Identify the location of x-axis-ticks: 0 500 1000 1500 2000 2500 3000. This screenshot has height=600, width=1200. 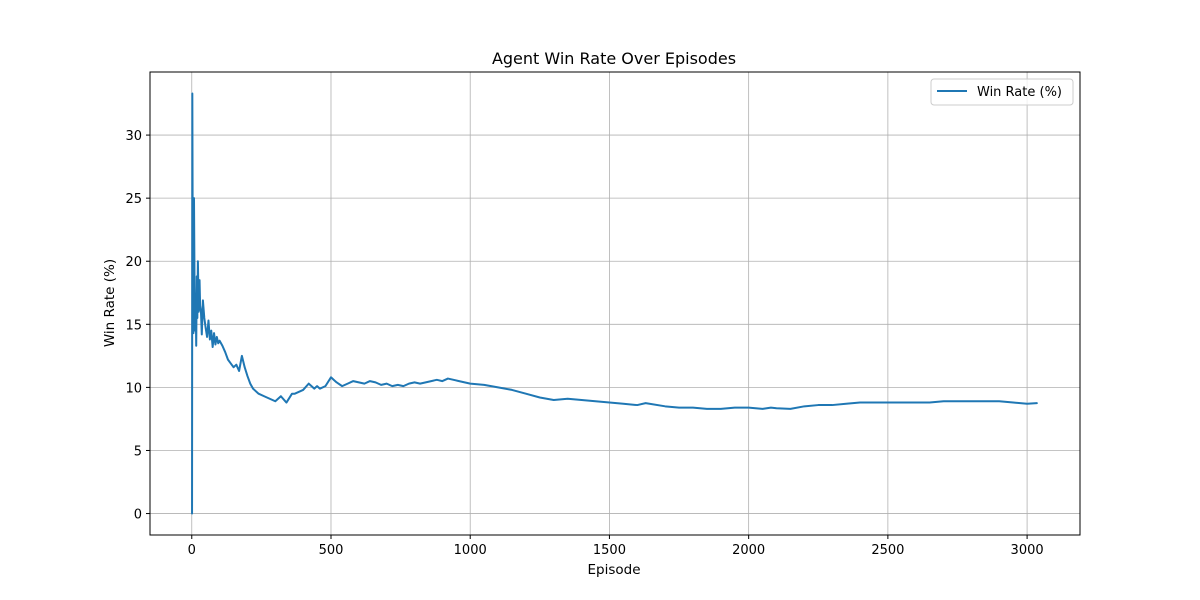
(616, 546).